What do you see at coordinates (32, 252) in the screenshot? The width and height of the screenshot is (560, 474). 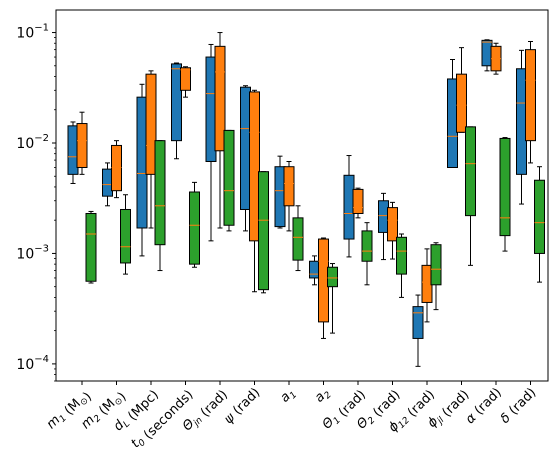 I see `y-tick-label: 10⁻³` at bounding box center [32, 252].